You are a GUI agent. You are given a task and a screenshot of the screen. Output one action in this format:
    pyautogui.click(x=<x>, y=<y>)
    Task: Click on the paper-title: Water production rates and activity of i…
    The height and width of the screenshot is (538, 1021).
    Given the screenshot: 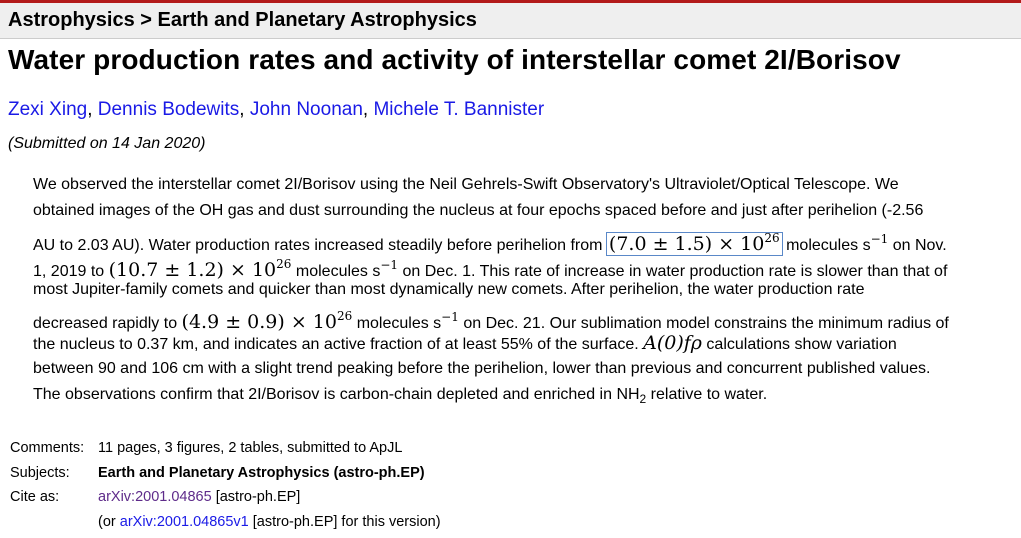 What is the action you would take?
    pyautogui.click(x=454, y=59)
    